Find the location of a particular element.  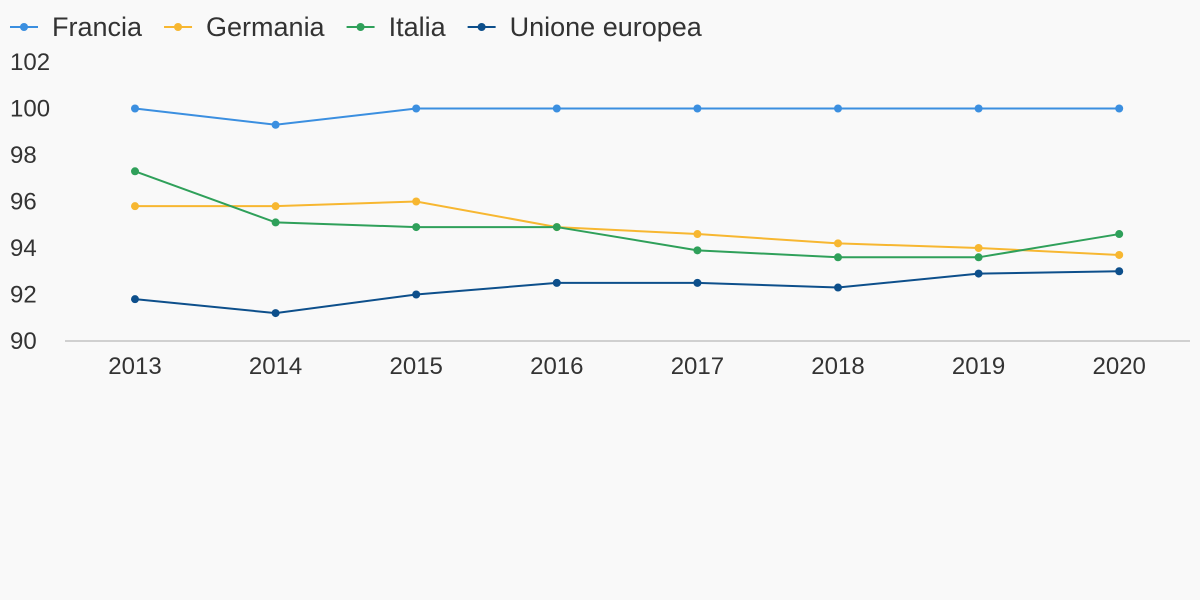

series-unione-europea is located at coordinates (627, 292).